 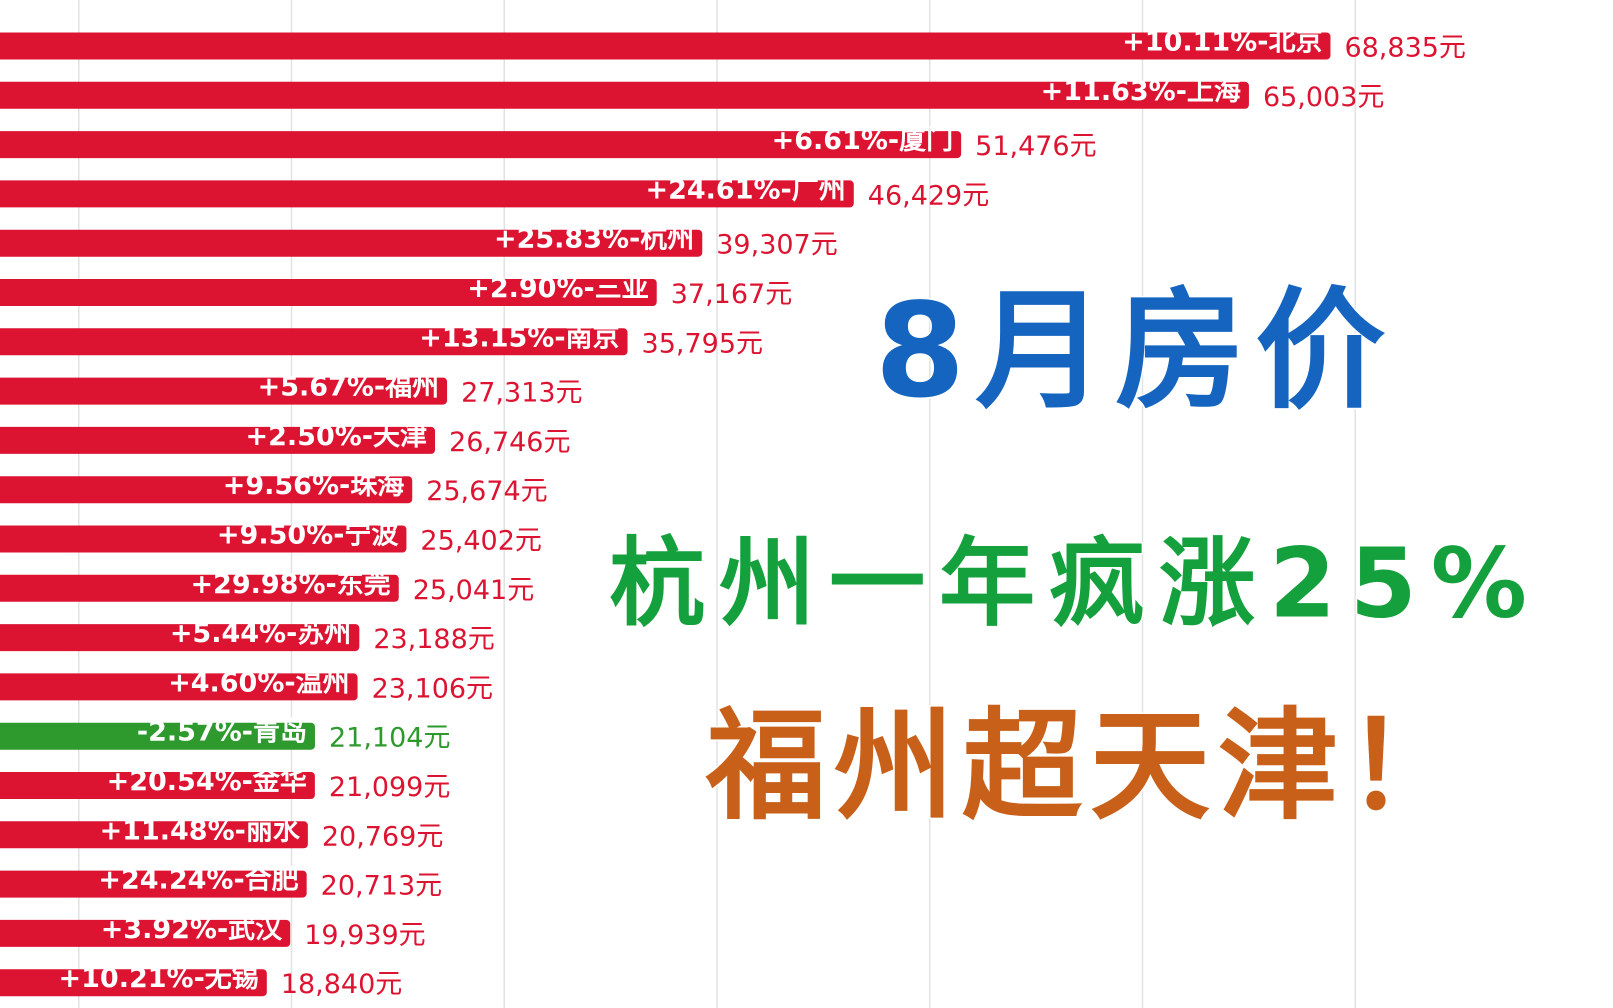 What do you see at coordinates (389, 787) in the screenshot?
I see `value-label: 21,099元` at bounding box center [389, 787].